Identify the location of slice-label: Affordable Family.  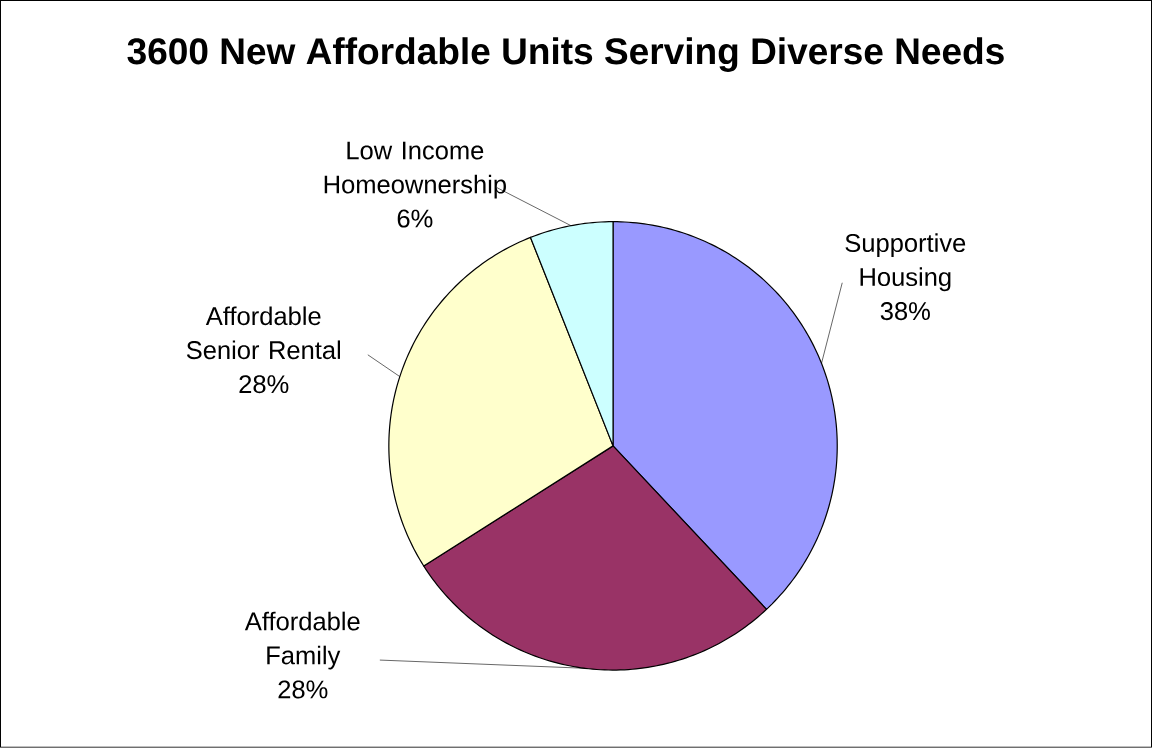
(302, 640).